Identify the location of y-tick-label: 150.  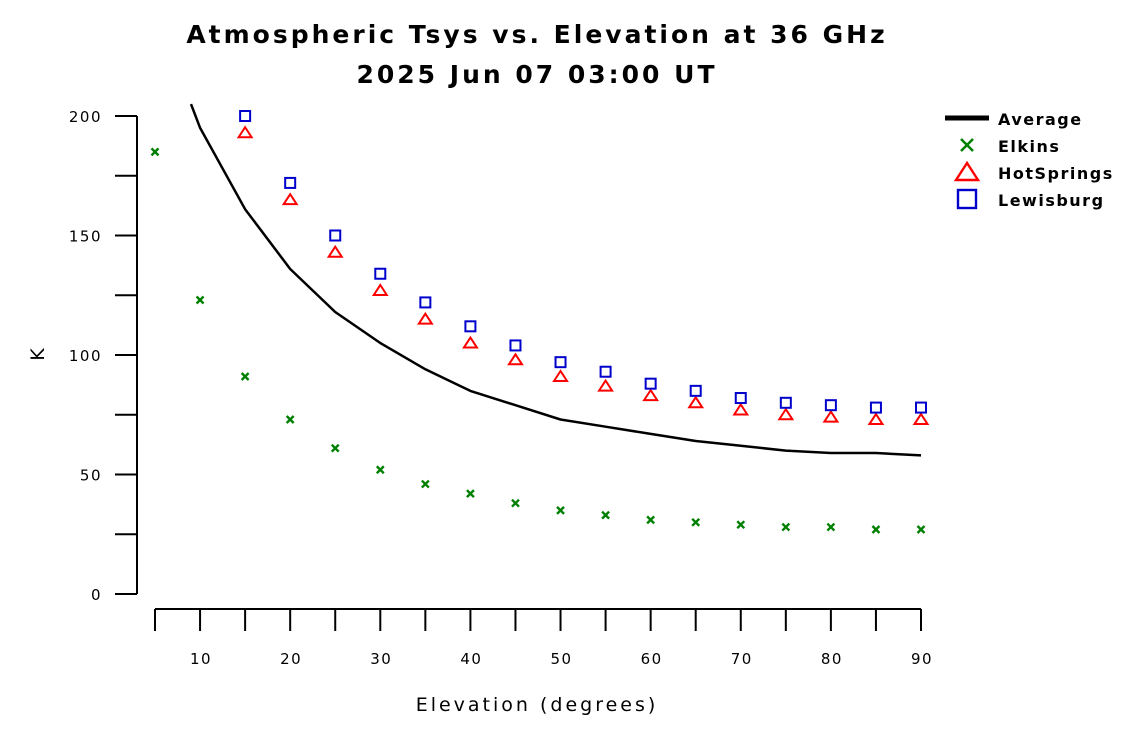
(85, 237).